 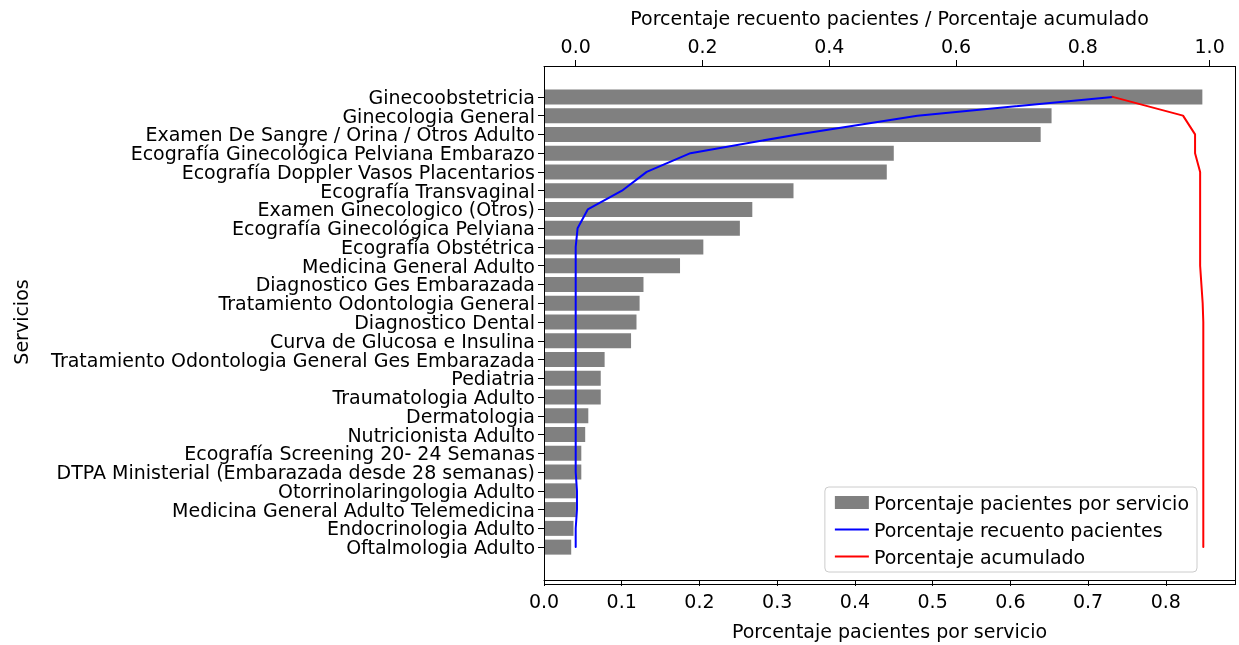 I want to click on y-tick-label: Ecografía Transvaginal, so click(x=427, y=190).